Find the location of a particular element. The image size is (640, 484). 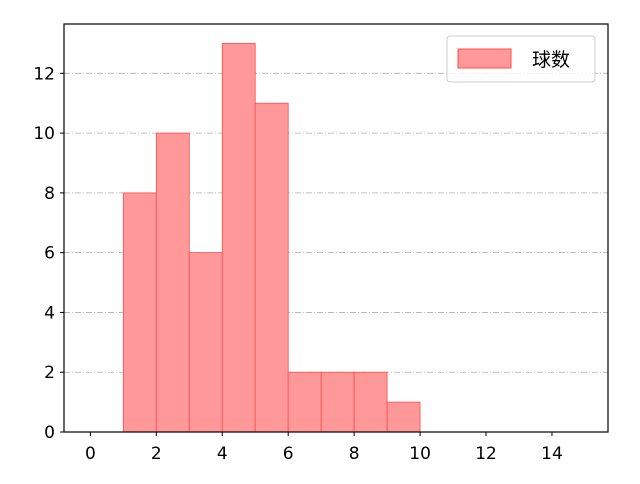

x-tick-label: 10 is located at coordinates (420, 454).